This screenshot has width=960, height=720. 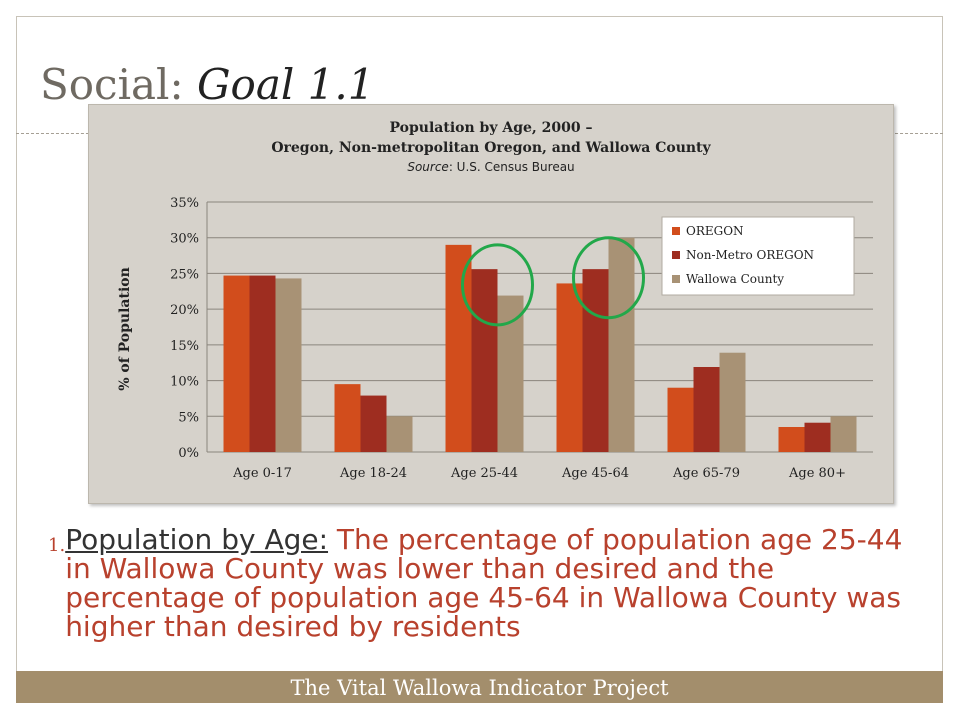 I want to click on list-number: 1., so click(x=57, y=545).